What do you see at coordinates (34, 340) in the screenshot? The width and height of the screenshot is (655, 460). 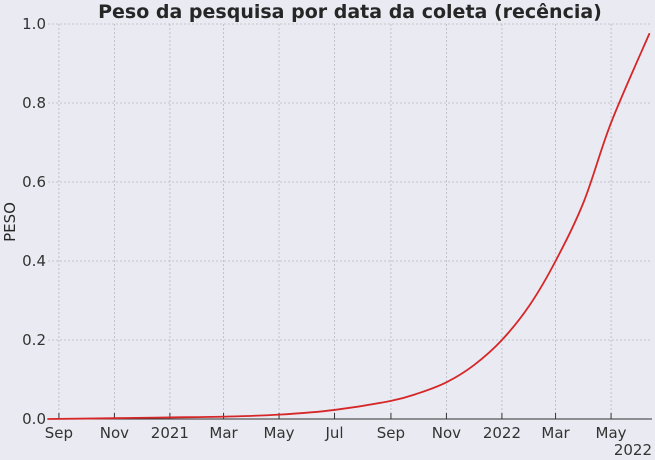 I see `y-tick-label: 0.2` at bounding box center [34, 340].